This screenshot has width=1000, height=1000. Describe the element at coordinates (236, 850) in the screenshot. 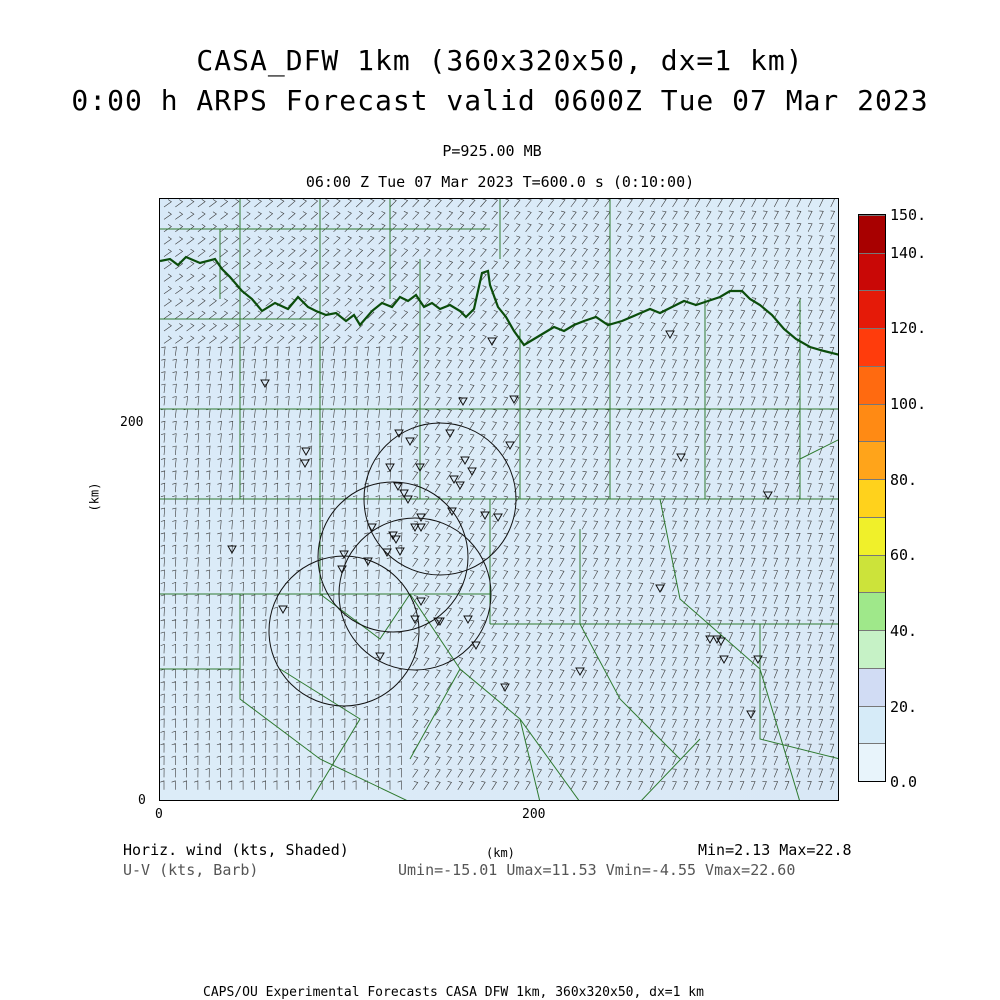

I see `legend-shaded: Horiz. wind (kts, Shaded)` at that location.